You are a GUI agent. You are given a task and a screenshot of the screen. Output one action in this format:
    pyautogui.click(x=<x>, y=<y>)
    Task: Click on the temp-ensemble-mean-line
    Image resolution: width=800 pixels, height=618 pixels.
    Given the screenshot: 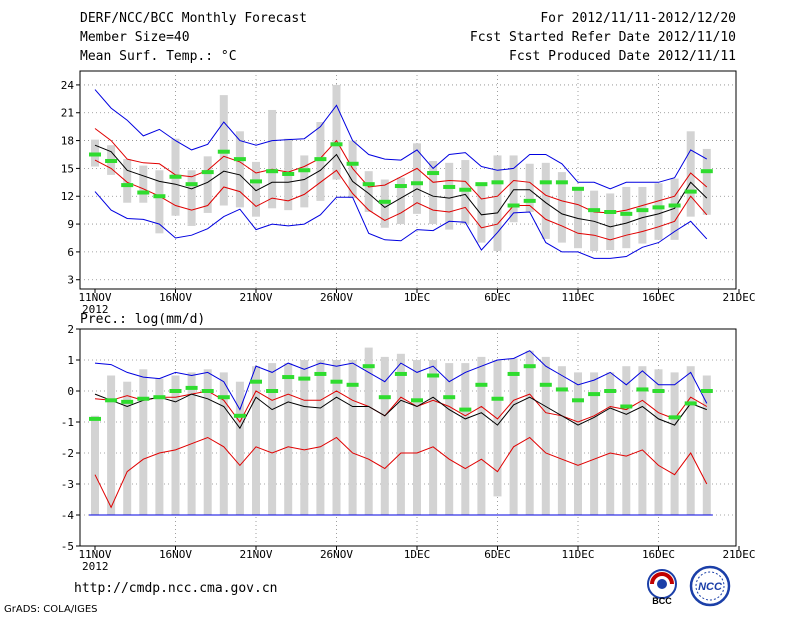 What is the action you would take?
    pyautogui.click(x=401, y=186)
    